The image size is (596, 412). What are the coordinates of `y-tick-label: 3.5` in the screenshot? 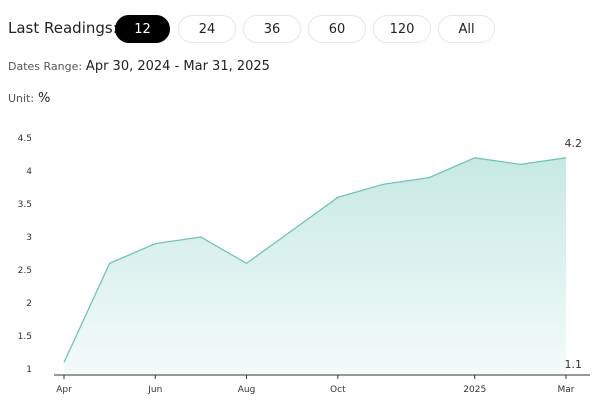 It's located at (25, 205).